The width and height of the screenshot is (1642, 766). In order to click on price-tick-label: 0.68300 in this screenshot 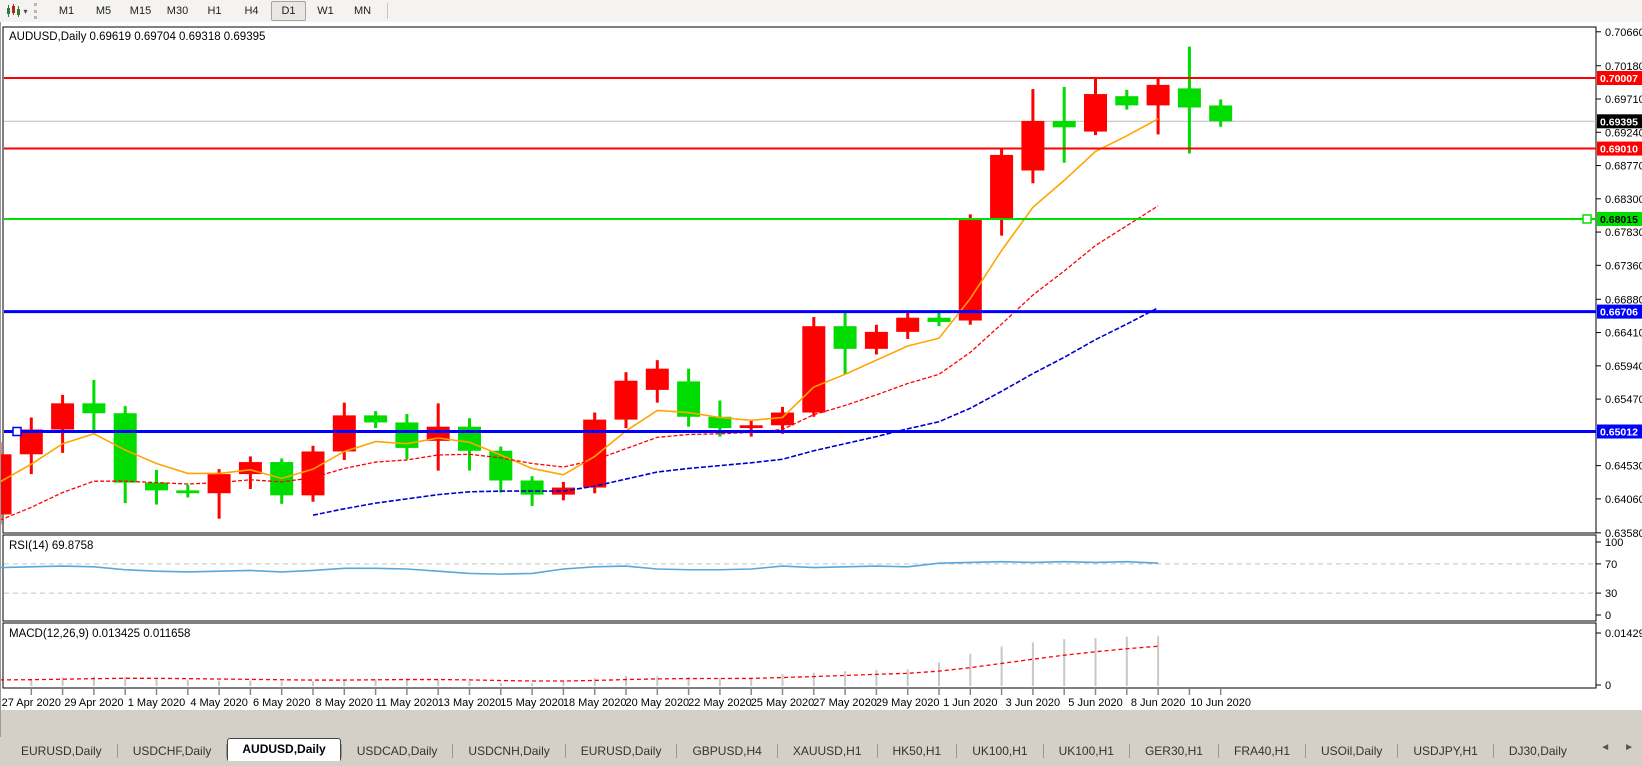, I will do `click(1623, 200)`.